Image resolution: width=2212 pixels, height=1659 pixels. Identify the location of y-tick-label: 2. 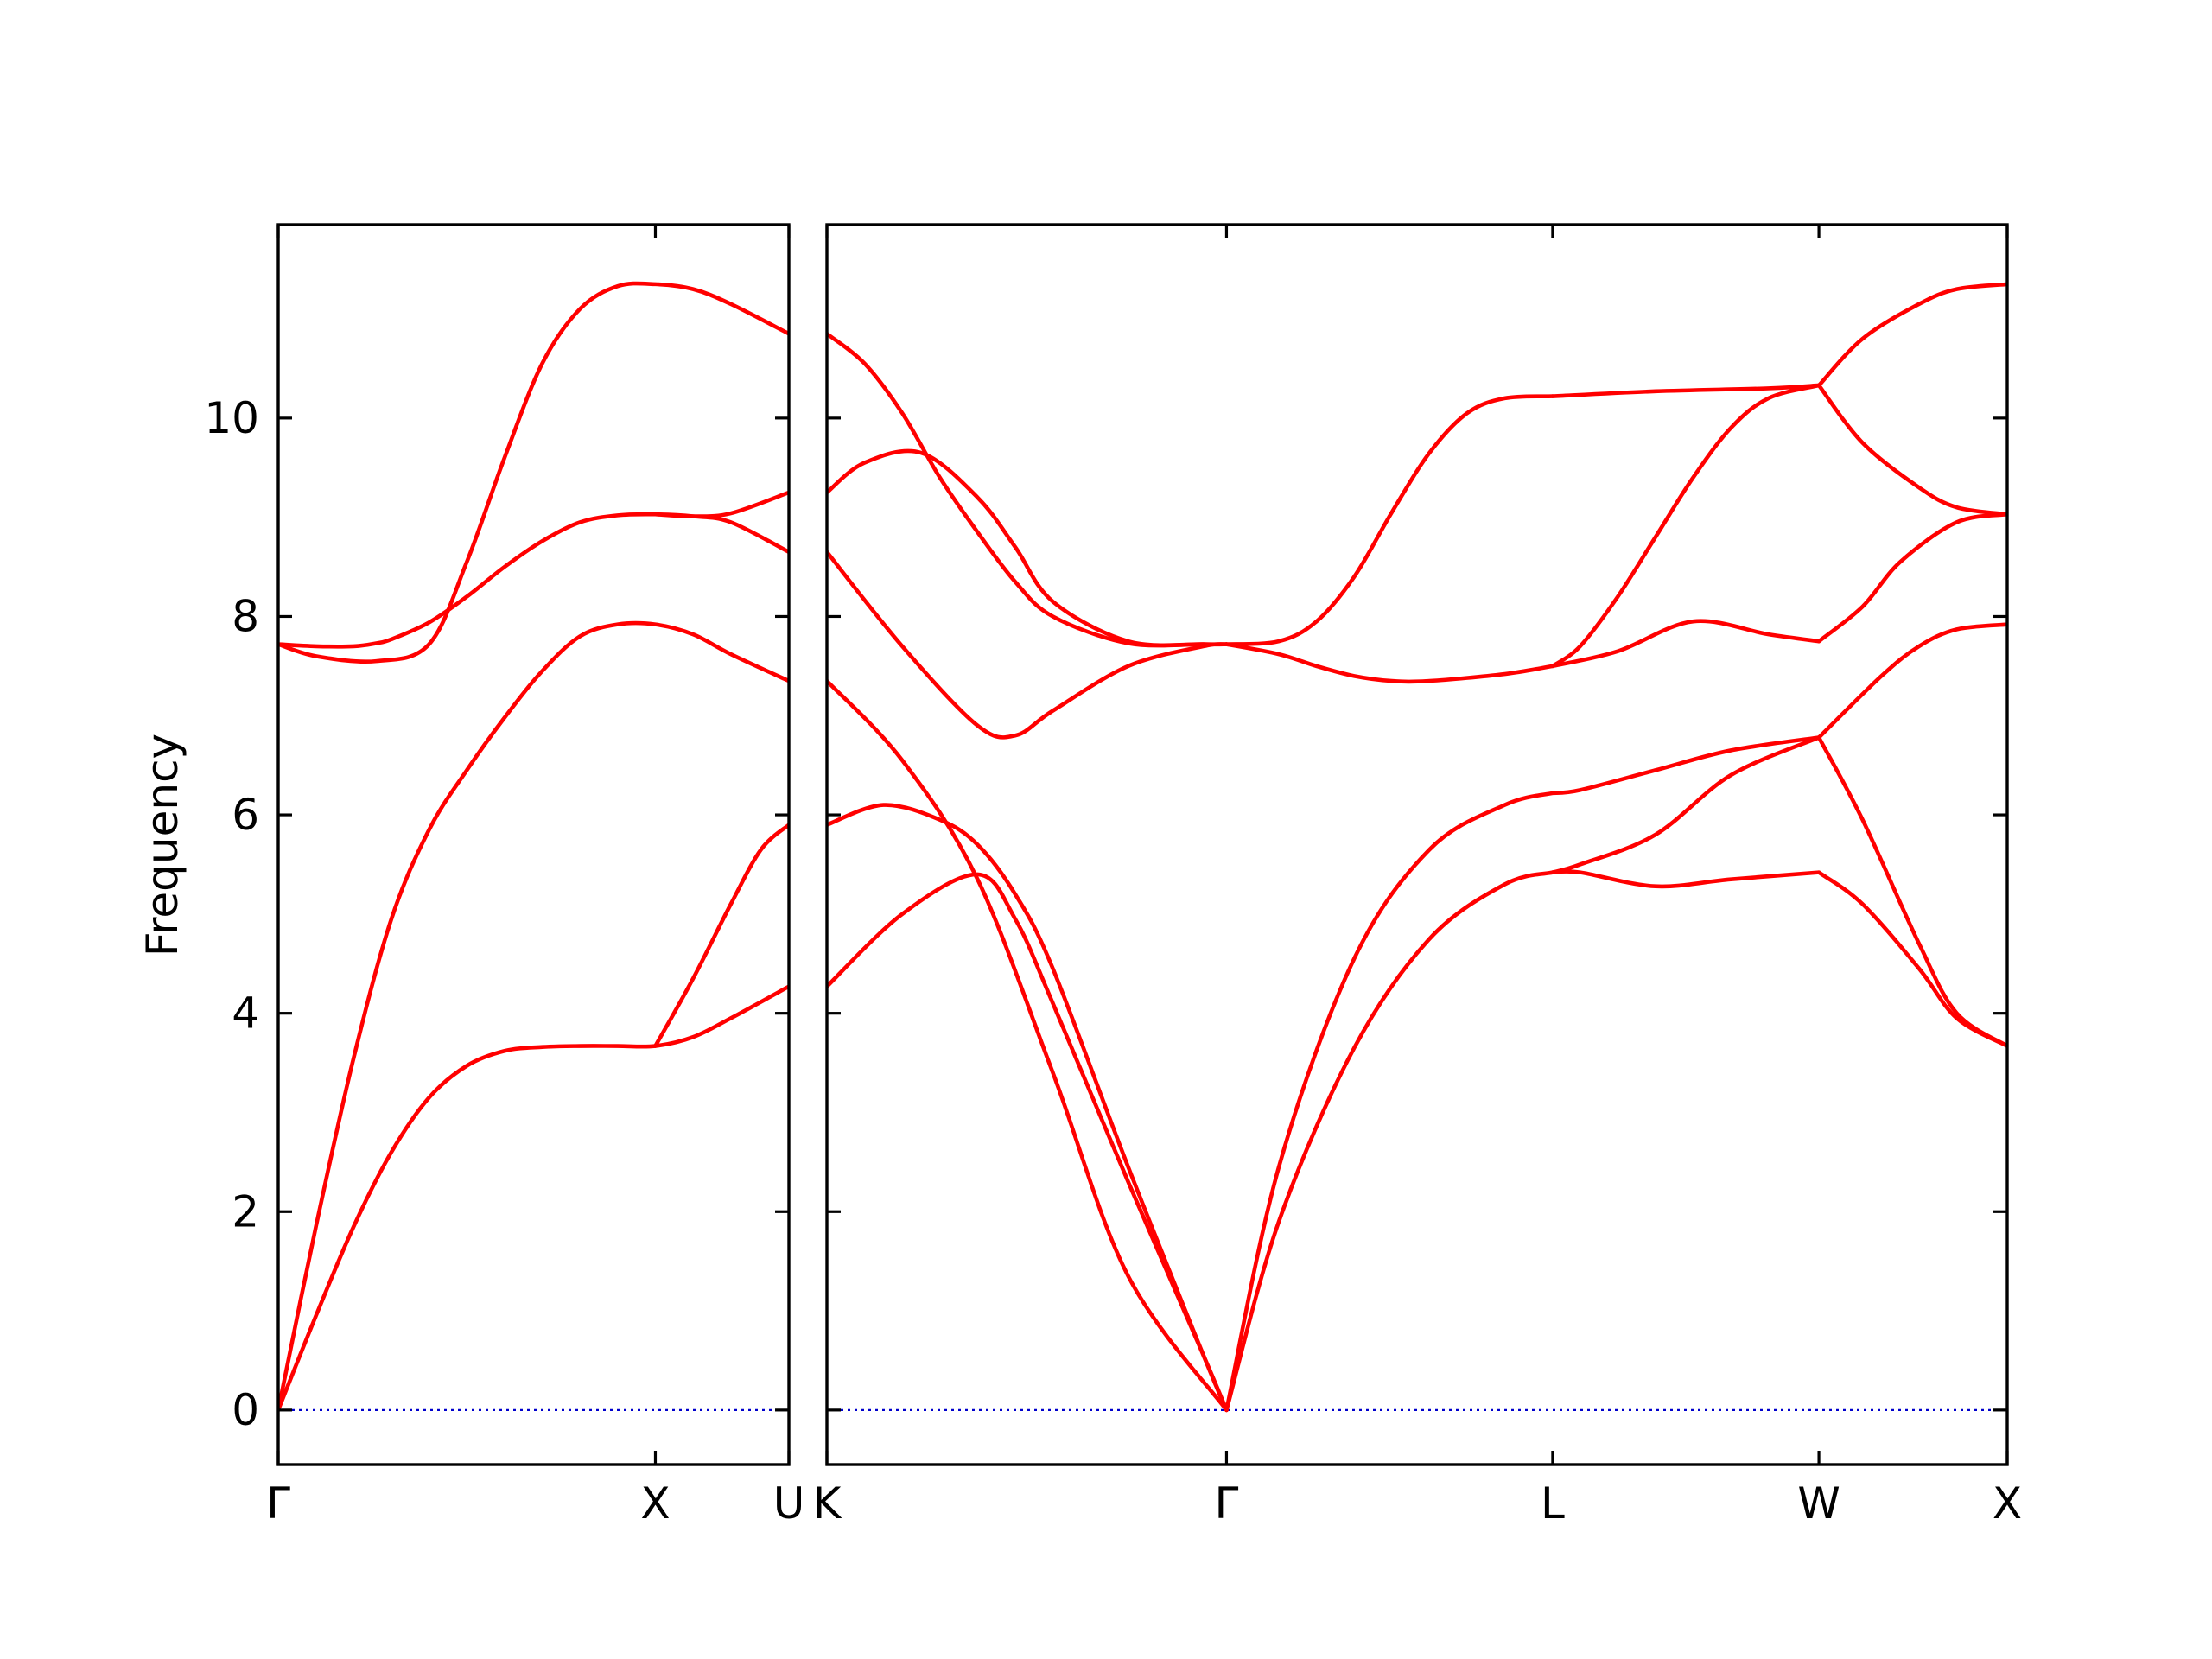
(245, 1211).